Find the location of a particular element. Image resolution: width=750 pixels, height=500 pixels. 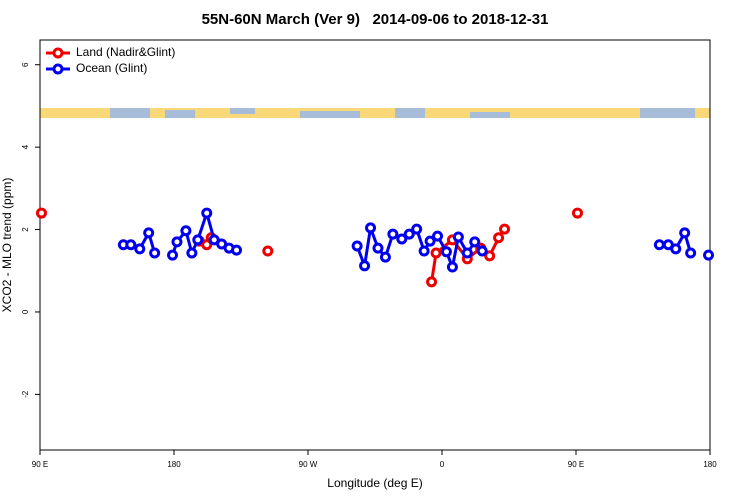

y-tick-label: 4 is located at coordinates (25, 146).